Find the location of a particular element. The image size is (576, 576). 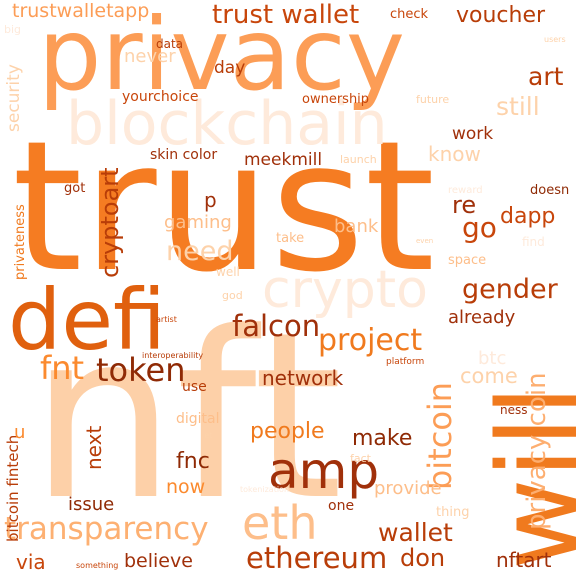

word-defi: defi is located at coordinates (87, 320).